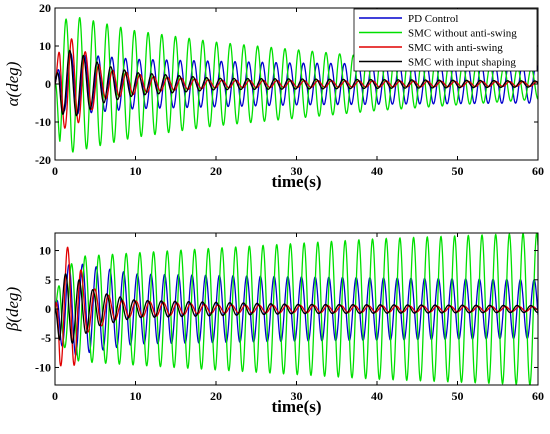  I want to click on y-tick-label: 5, so click(48, 280).